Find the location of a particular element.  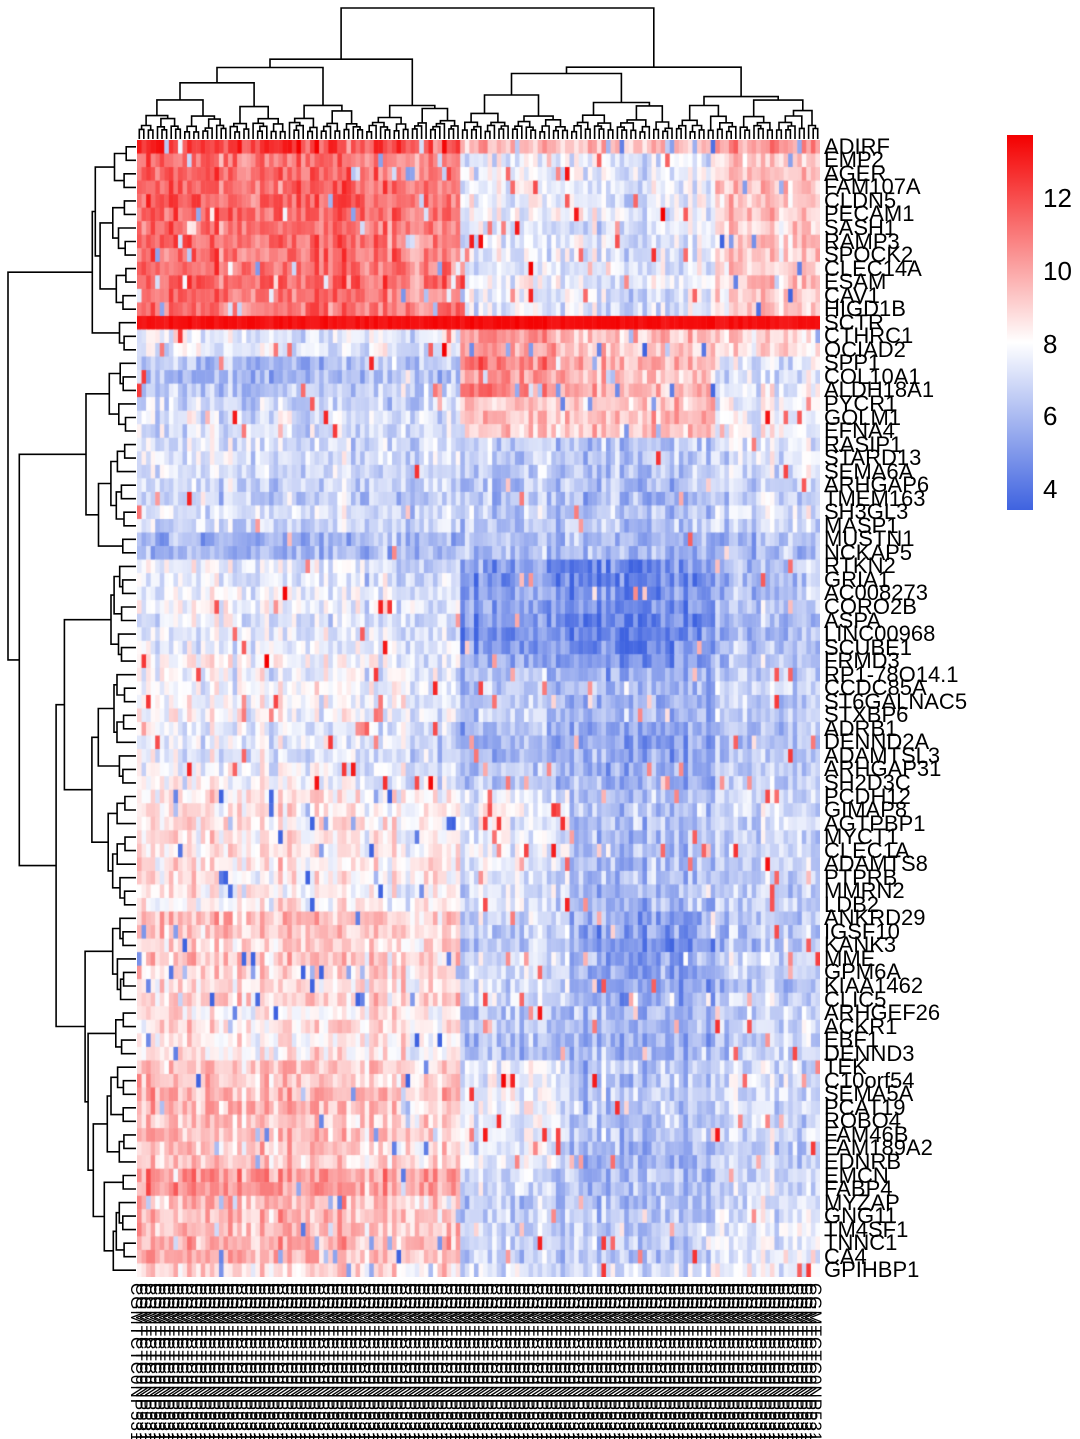

row-dendrogram is located at coordinates (71, 708).